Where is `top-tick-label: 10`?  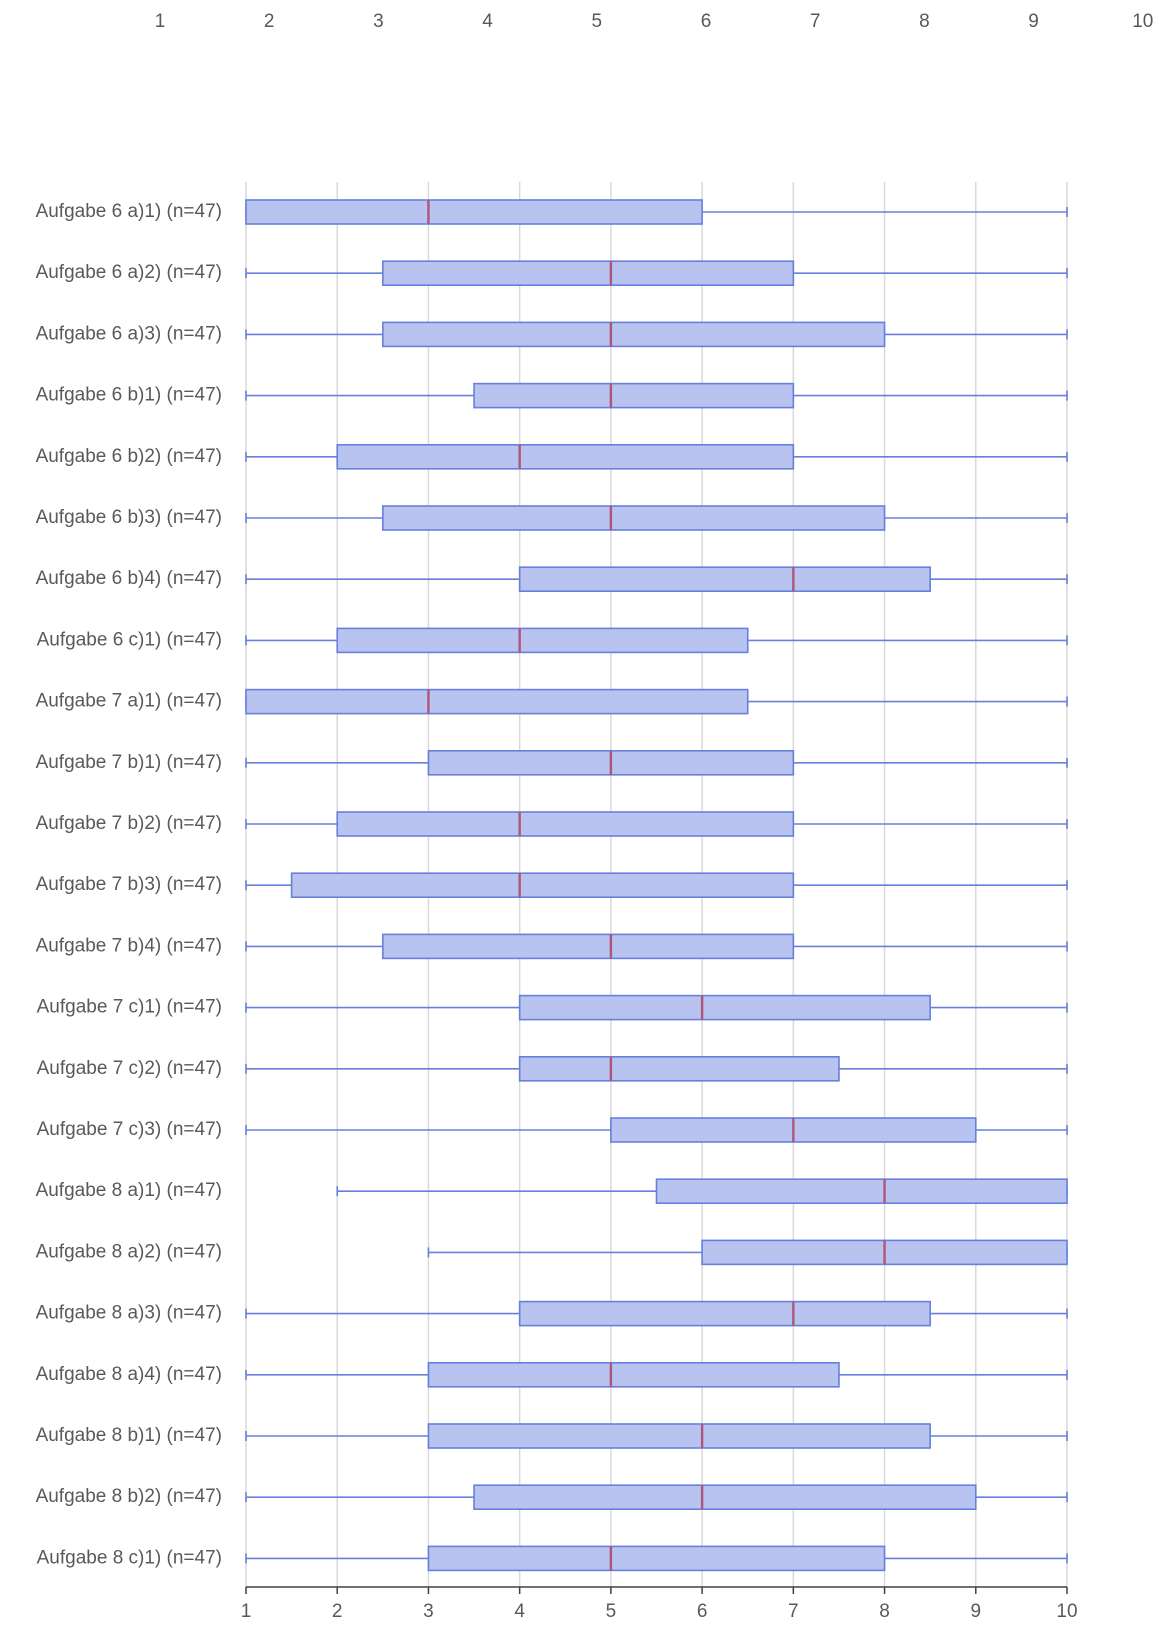 top-tick-label: 10 is located at coordinates (1142, 21).